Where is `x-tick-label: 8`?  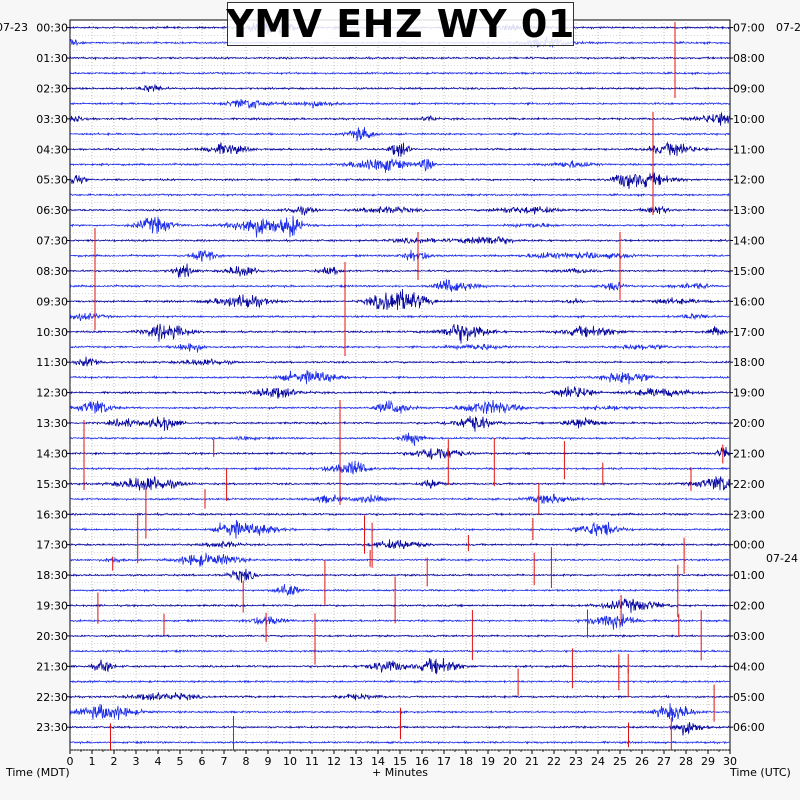 x-tick-label: 8 is located at coordinates (246, 761).